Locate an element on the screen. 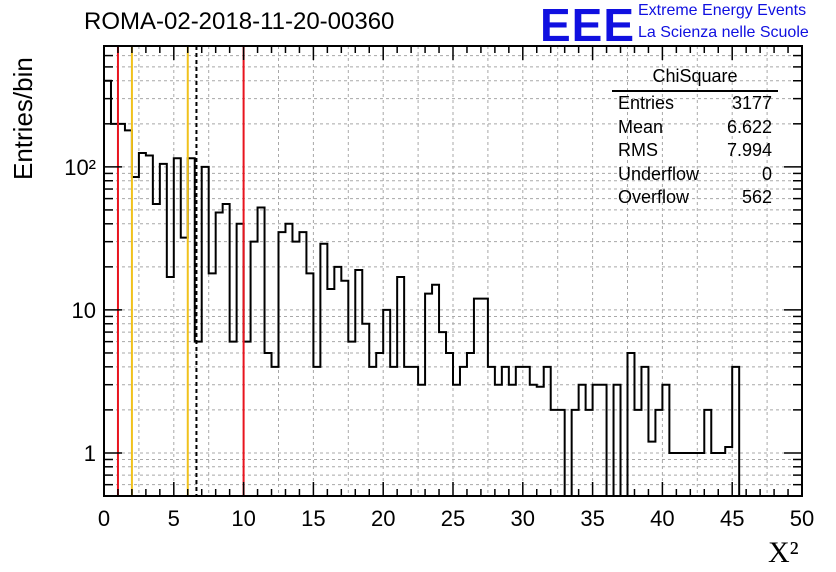  stats-title: ChiSquare is located at coordinates (695, 79).